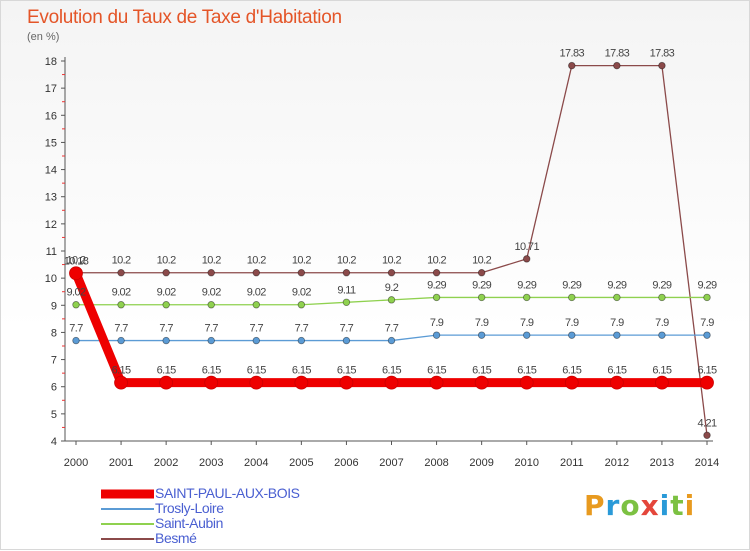 The image size is (750, 551). What do you see at coordinates (346, 463) in the screenshot?
I see `x-tick-label: 2006` at bounding box center [346, 463].